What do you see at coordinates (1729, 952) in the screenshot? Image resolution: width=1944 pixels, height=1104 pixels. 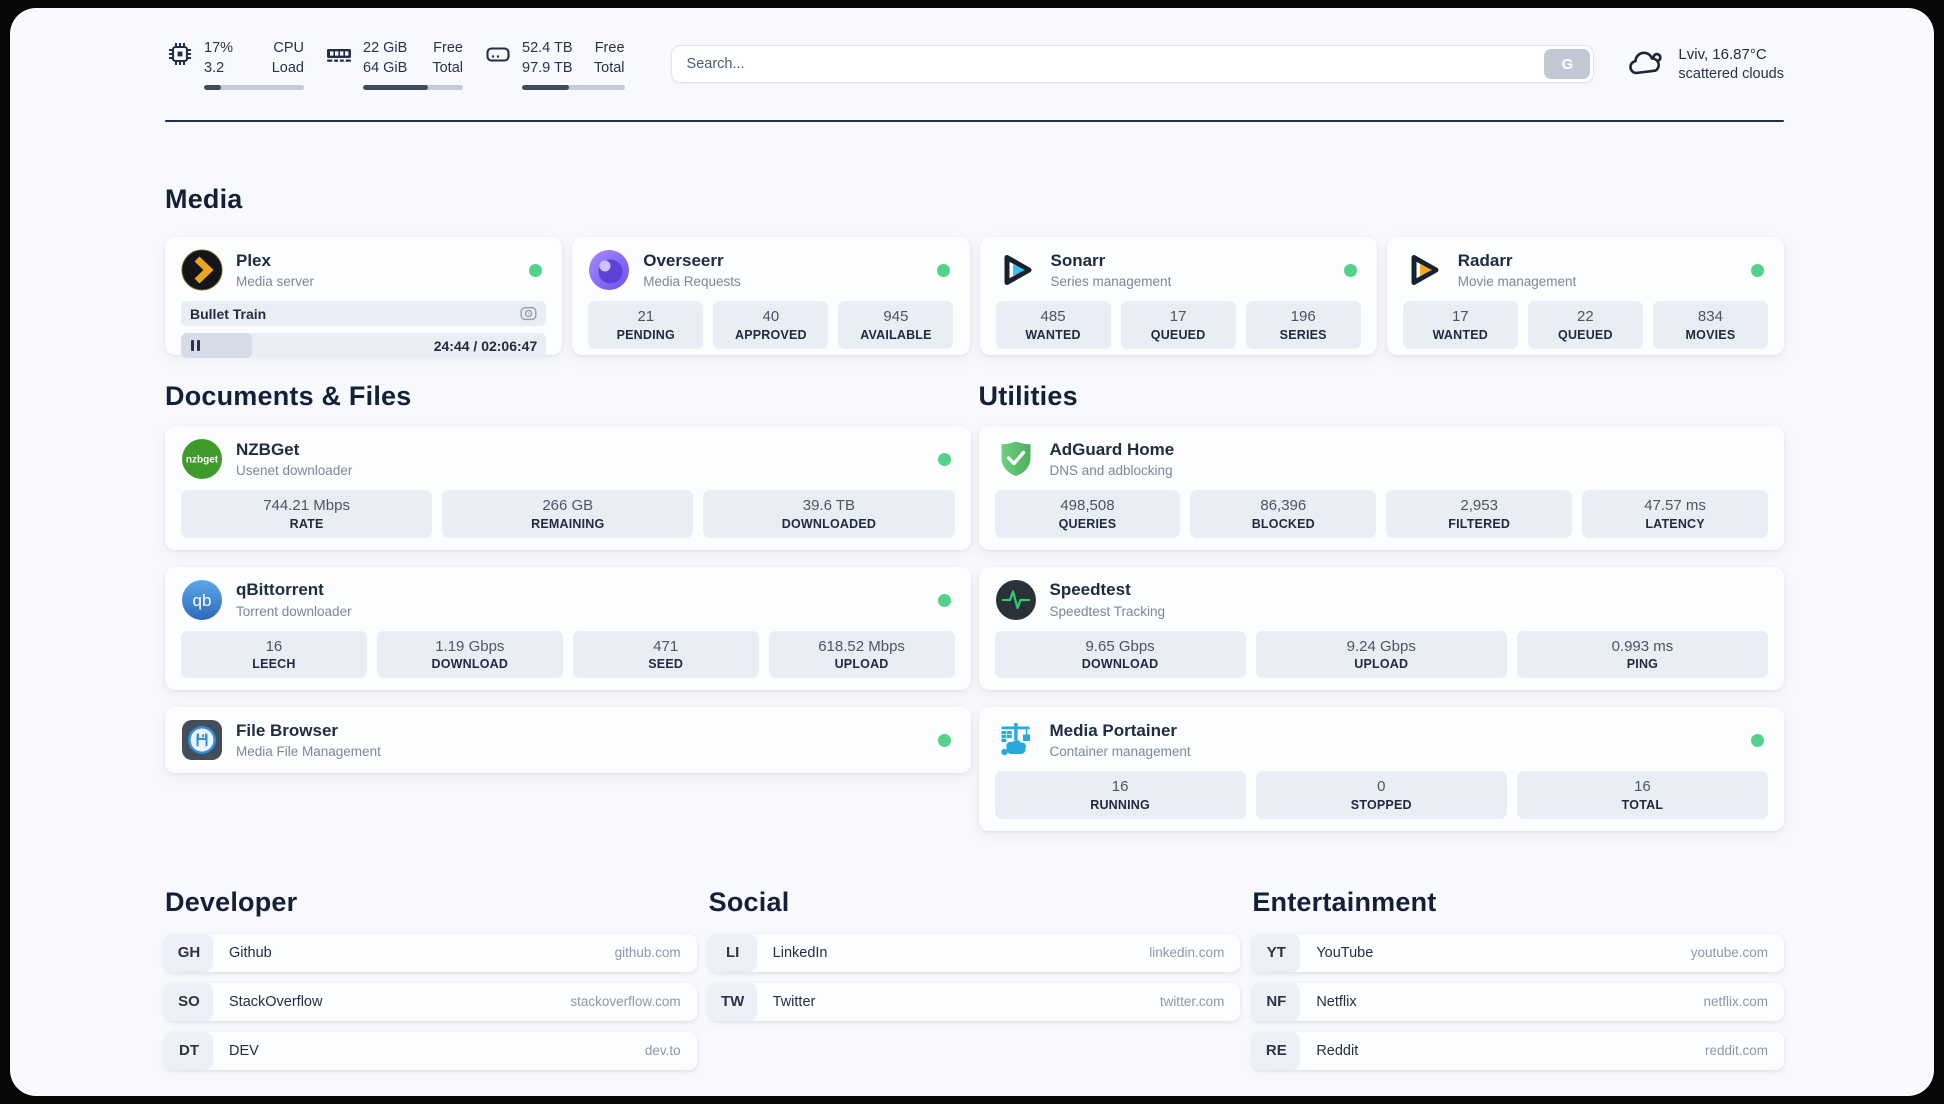 I see `link-url: youtube.com` at bounding box center [1729, 952].